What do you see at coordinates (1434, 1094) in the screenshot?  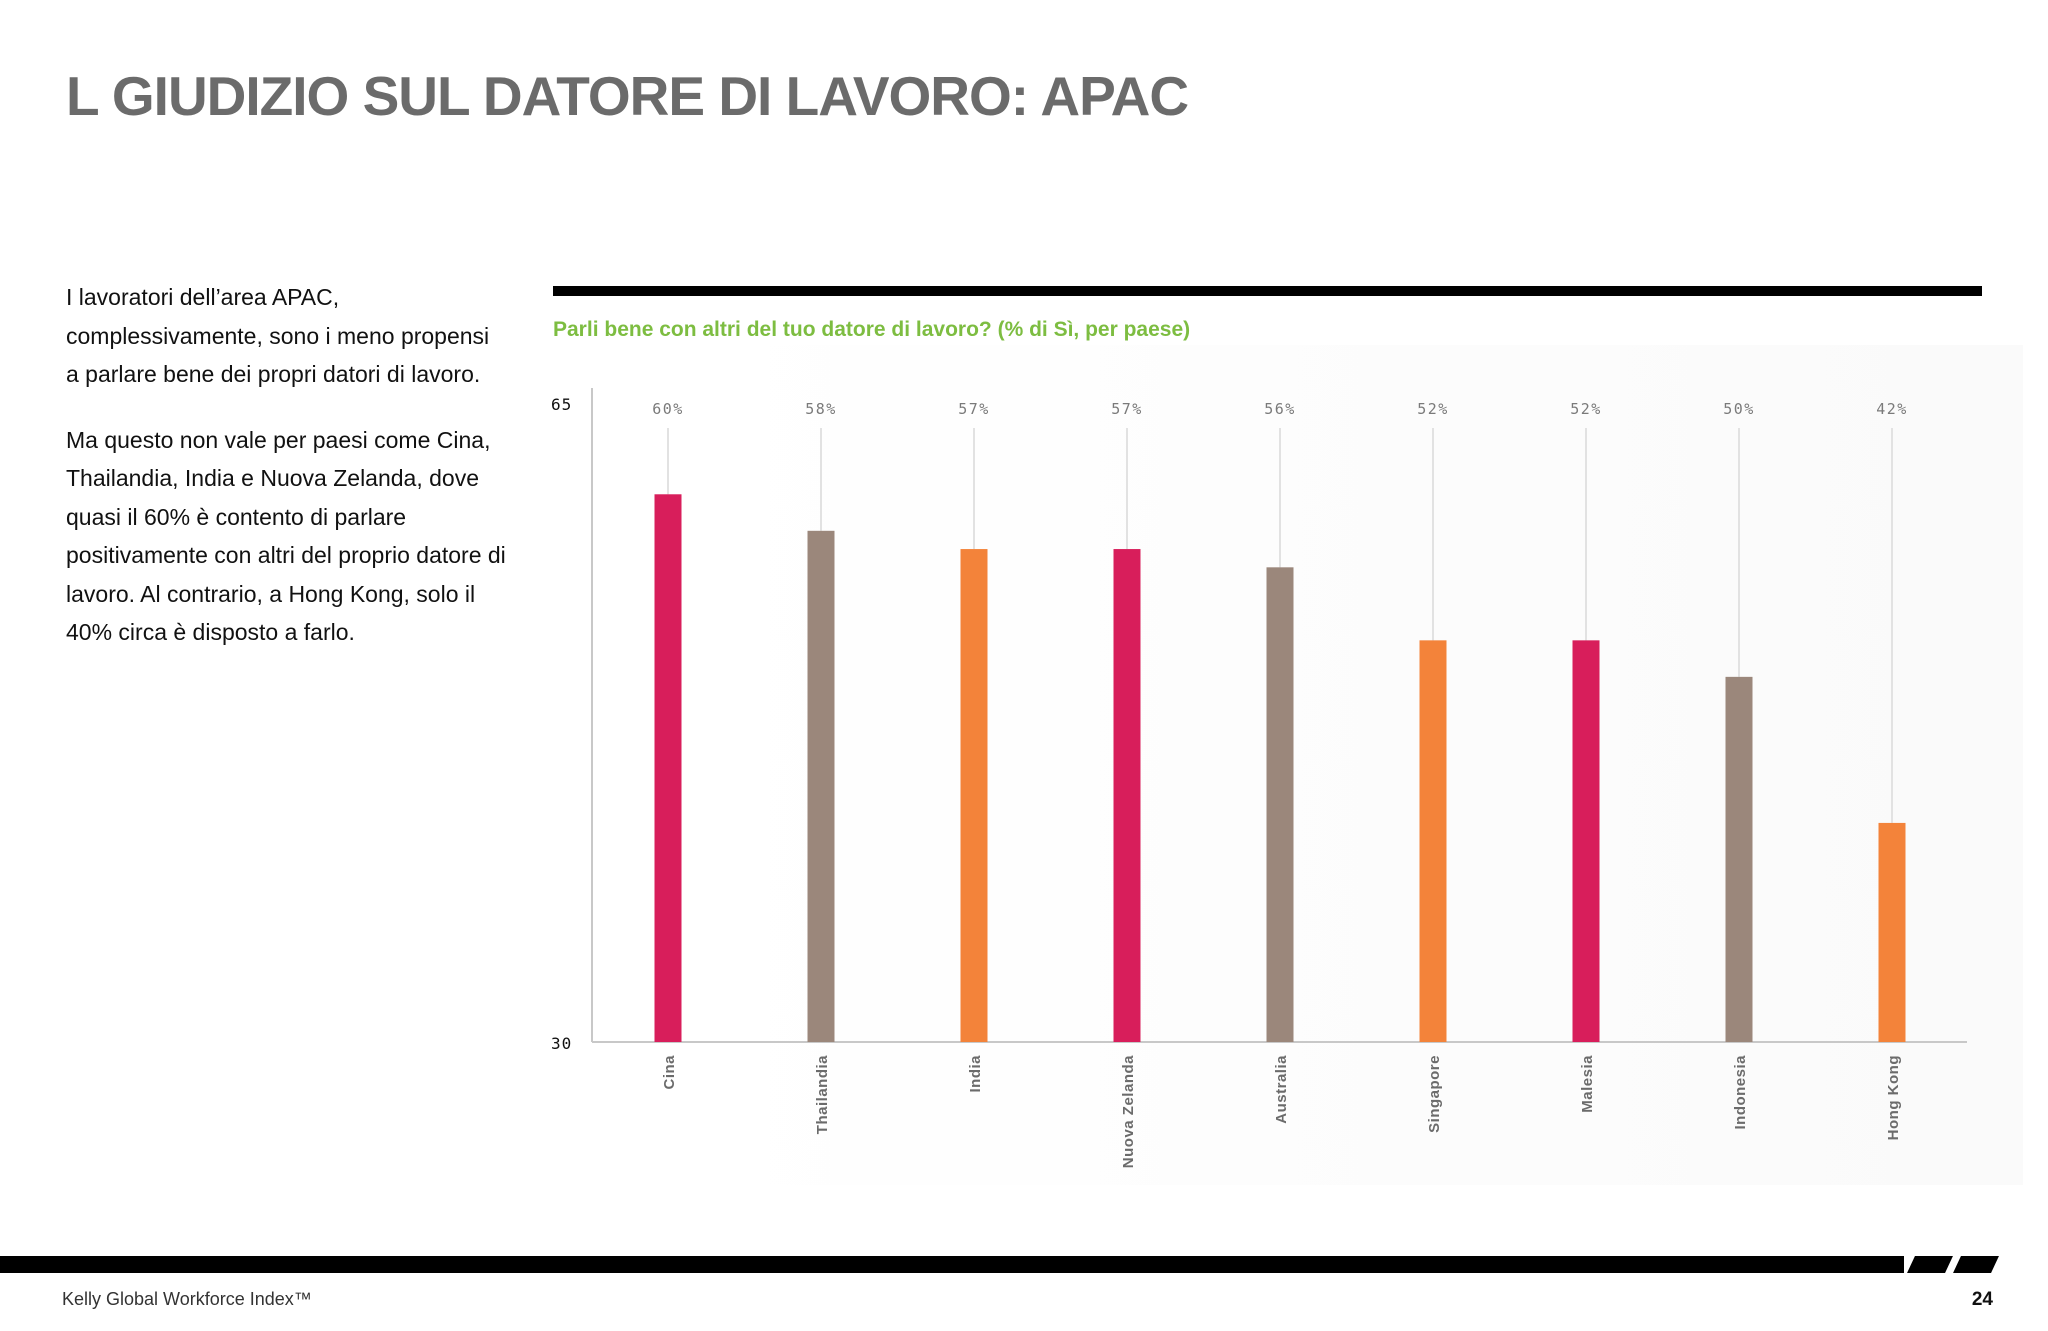 I see `x-tick-label: Singapore` at bounding box center [1434, 1094].